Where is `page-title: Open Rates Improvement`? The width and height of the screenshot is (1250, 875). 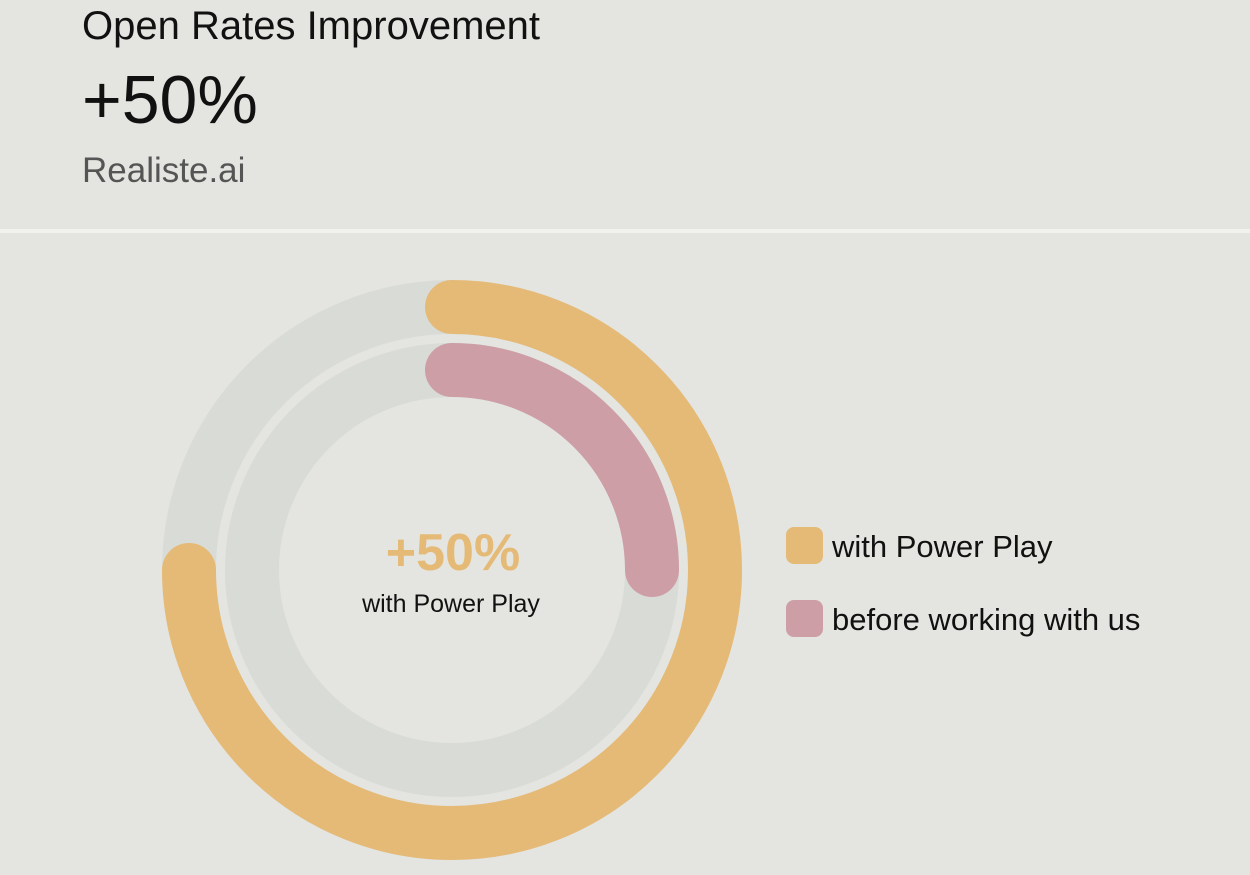
page-title: Open Rates Improvement is located at coordinates (311, 26).